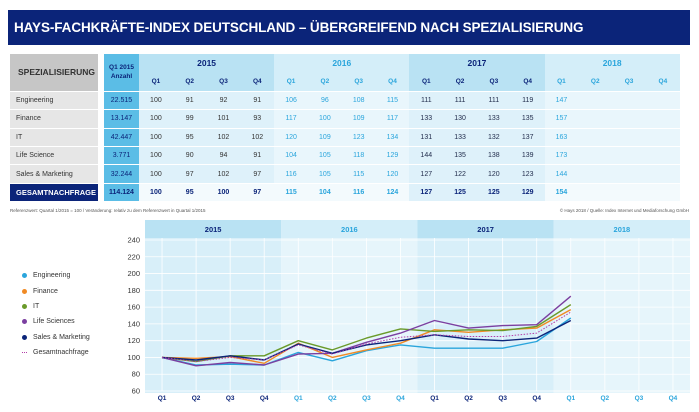  I want to click on index-value: 173, so click(561, 155).